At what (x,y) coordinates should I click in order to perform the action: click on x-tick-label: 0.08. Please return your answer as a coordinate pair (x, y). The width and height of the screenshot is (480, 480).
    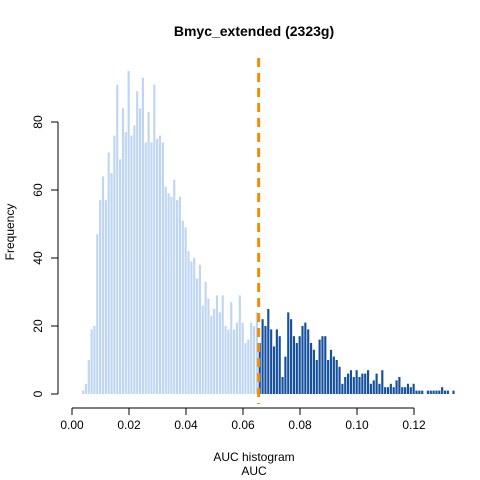
    Looking at the image, I should click on (300, 425).